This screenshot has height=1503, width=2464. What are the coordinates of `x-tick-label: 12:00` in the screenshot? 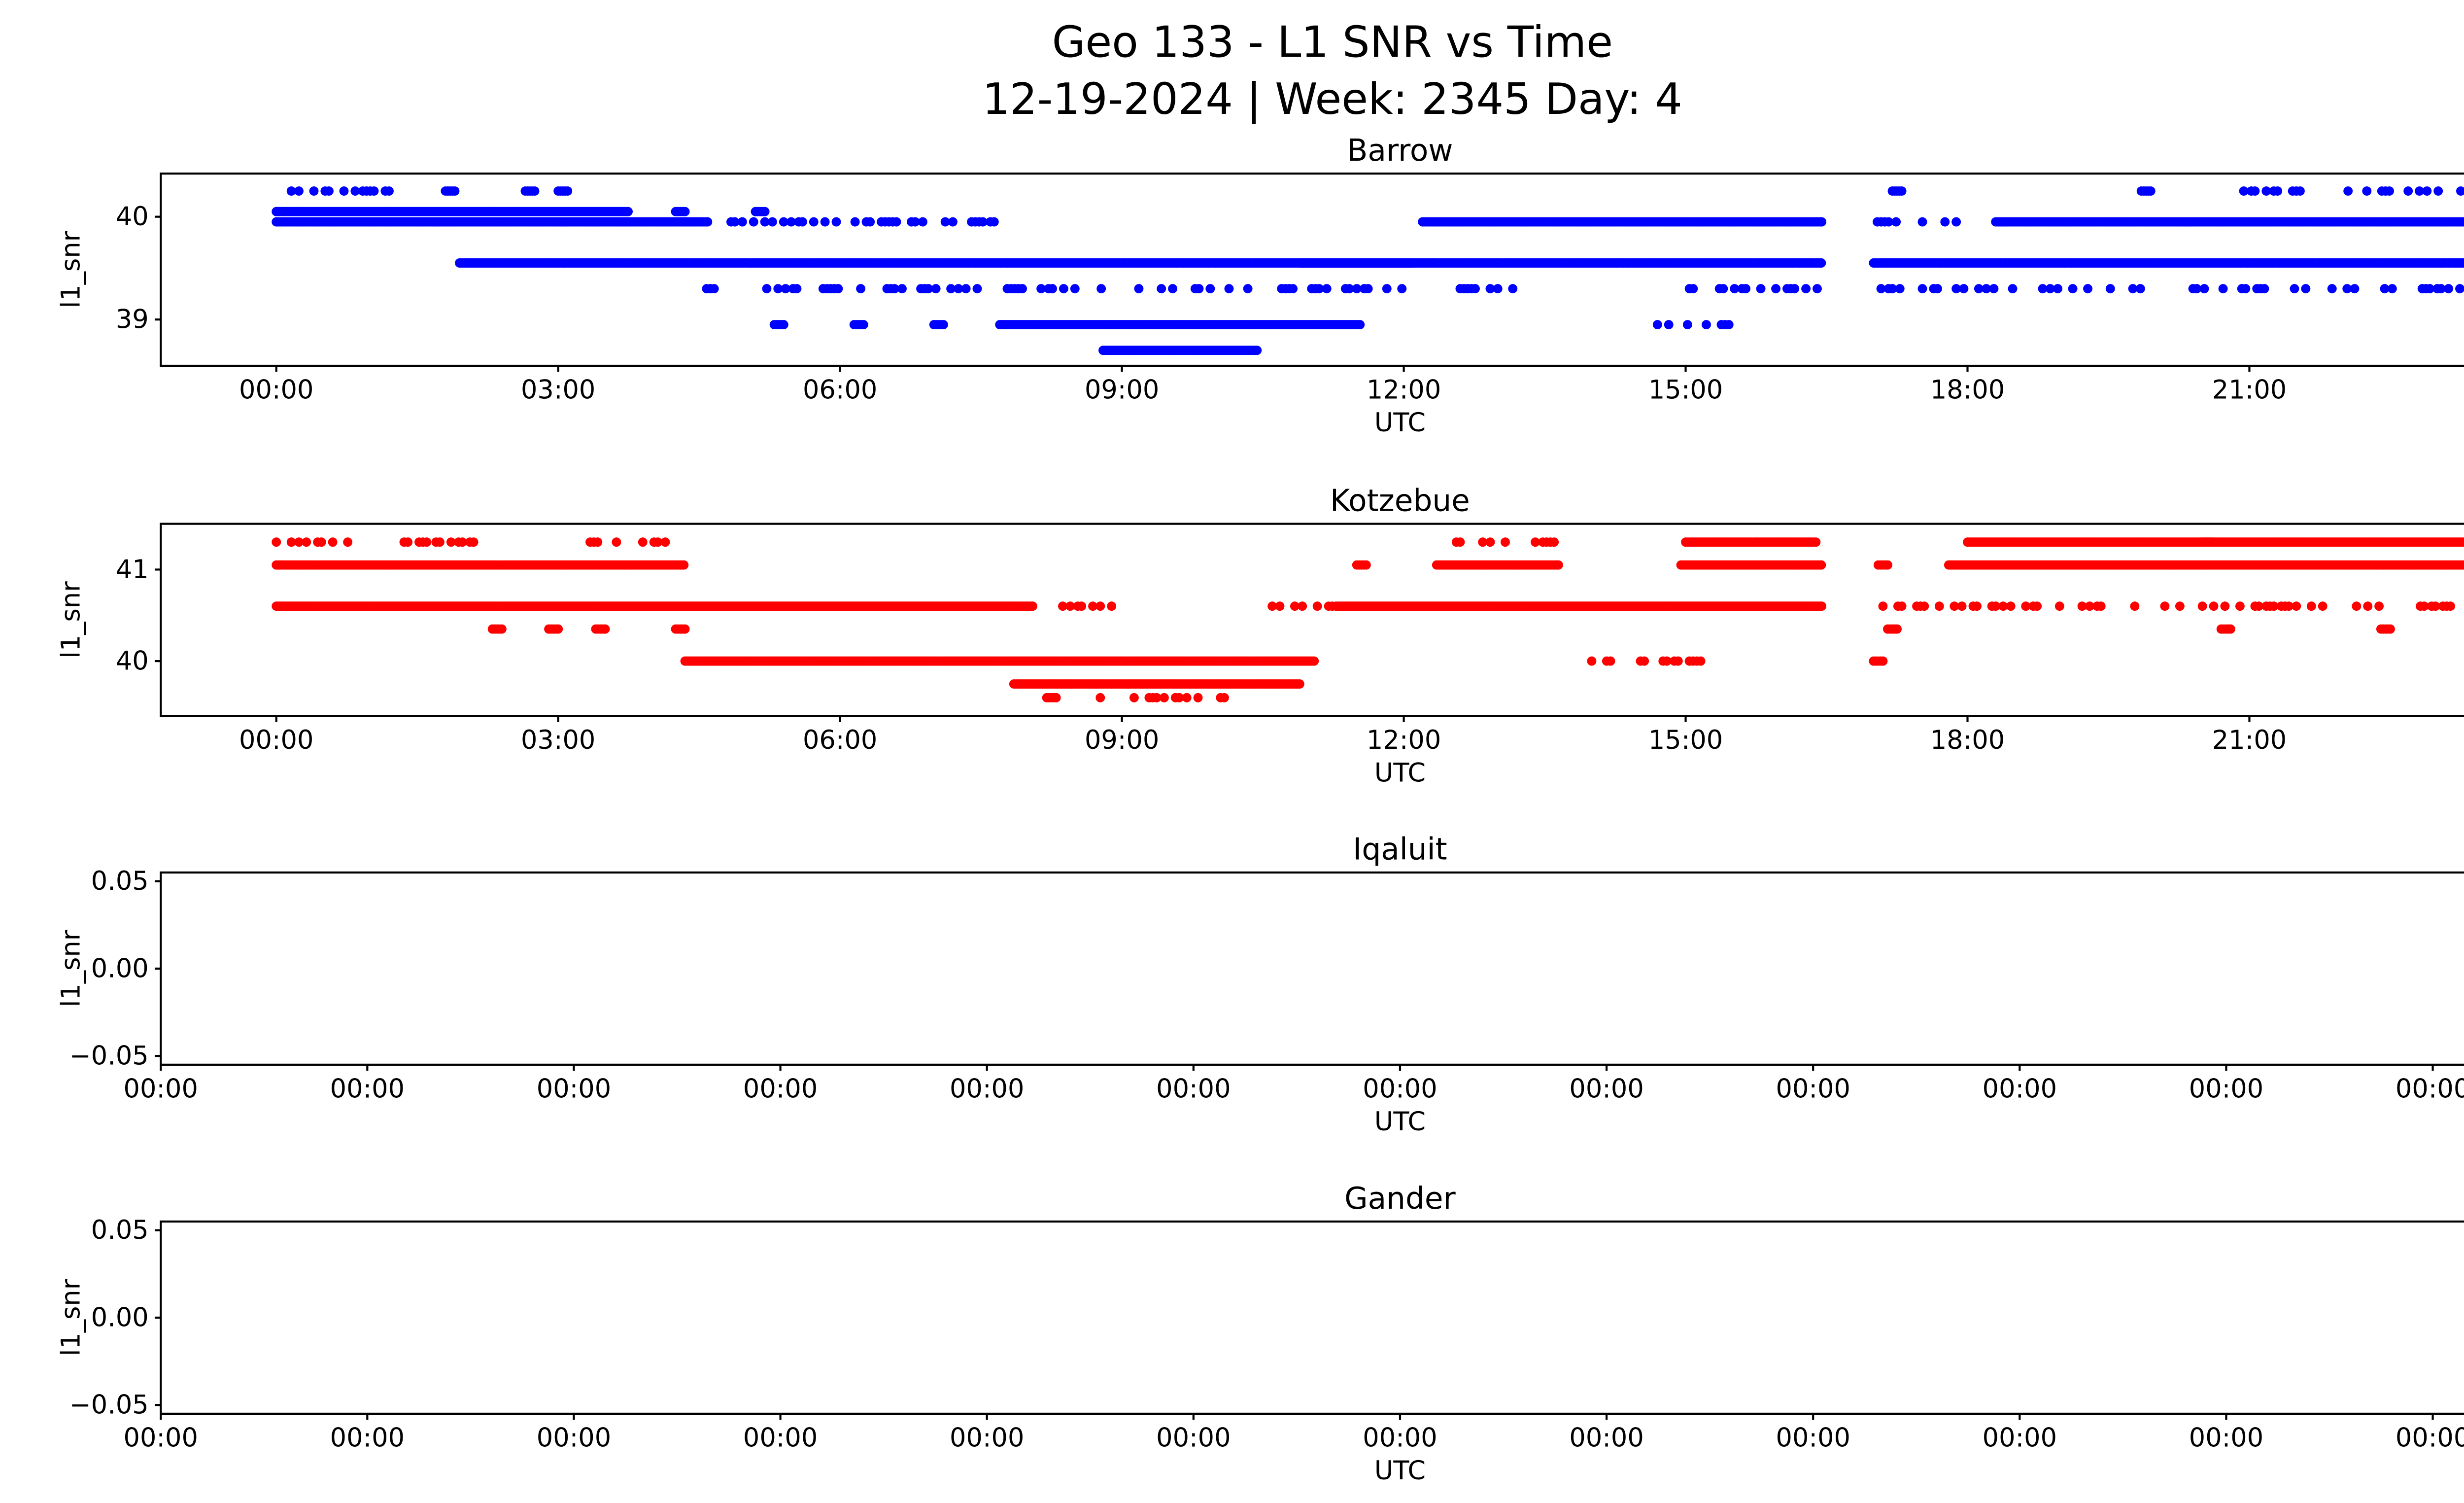 It's located at (1404, 740).